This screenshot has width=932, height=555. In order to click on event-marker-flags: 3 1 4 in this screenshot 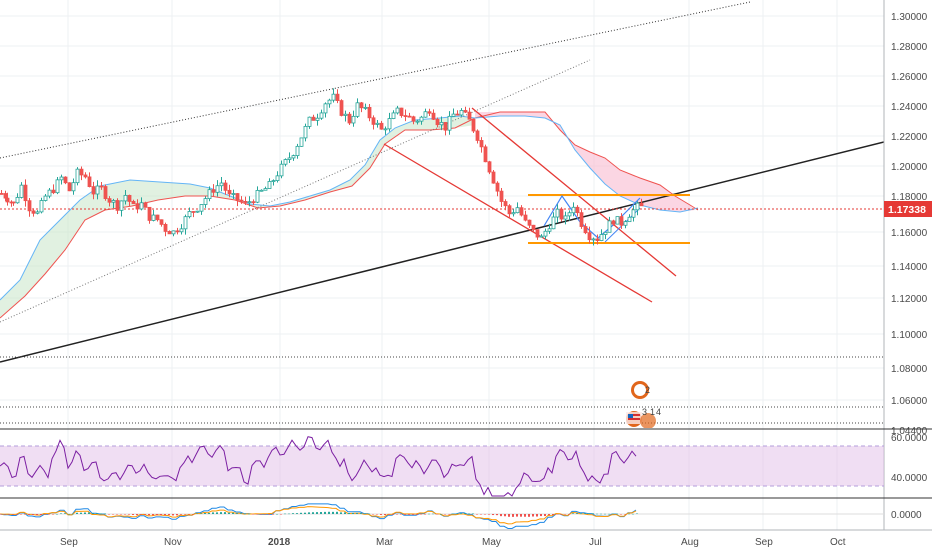, I will do `click(643, 418)`.